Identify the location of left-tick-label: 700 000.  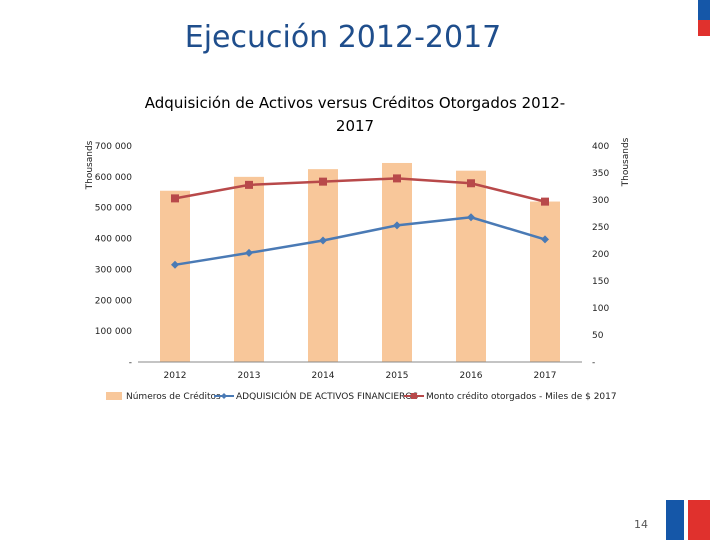
(113, 147).